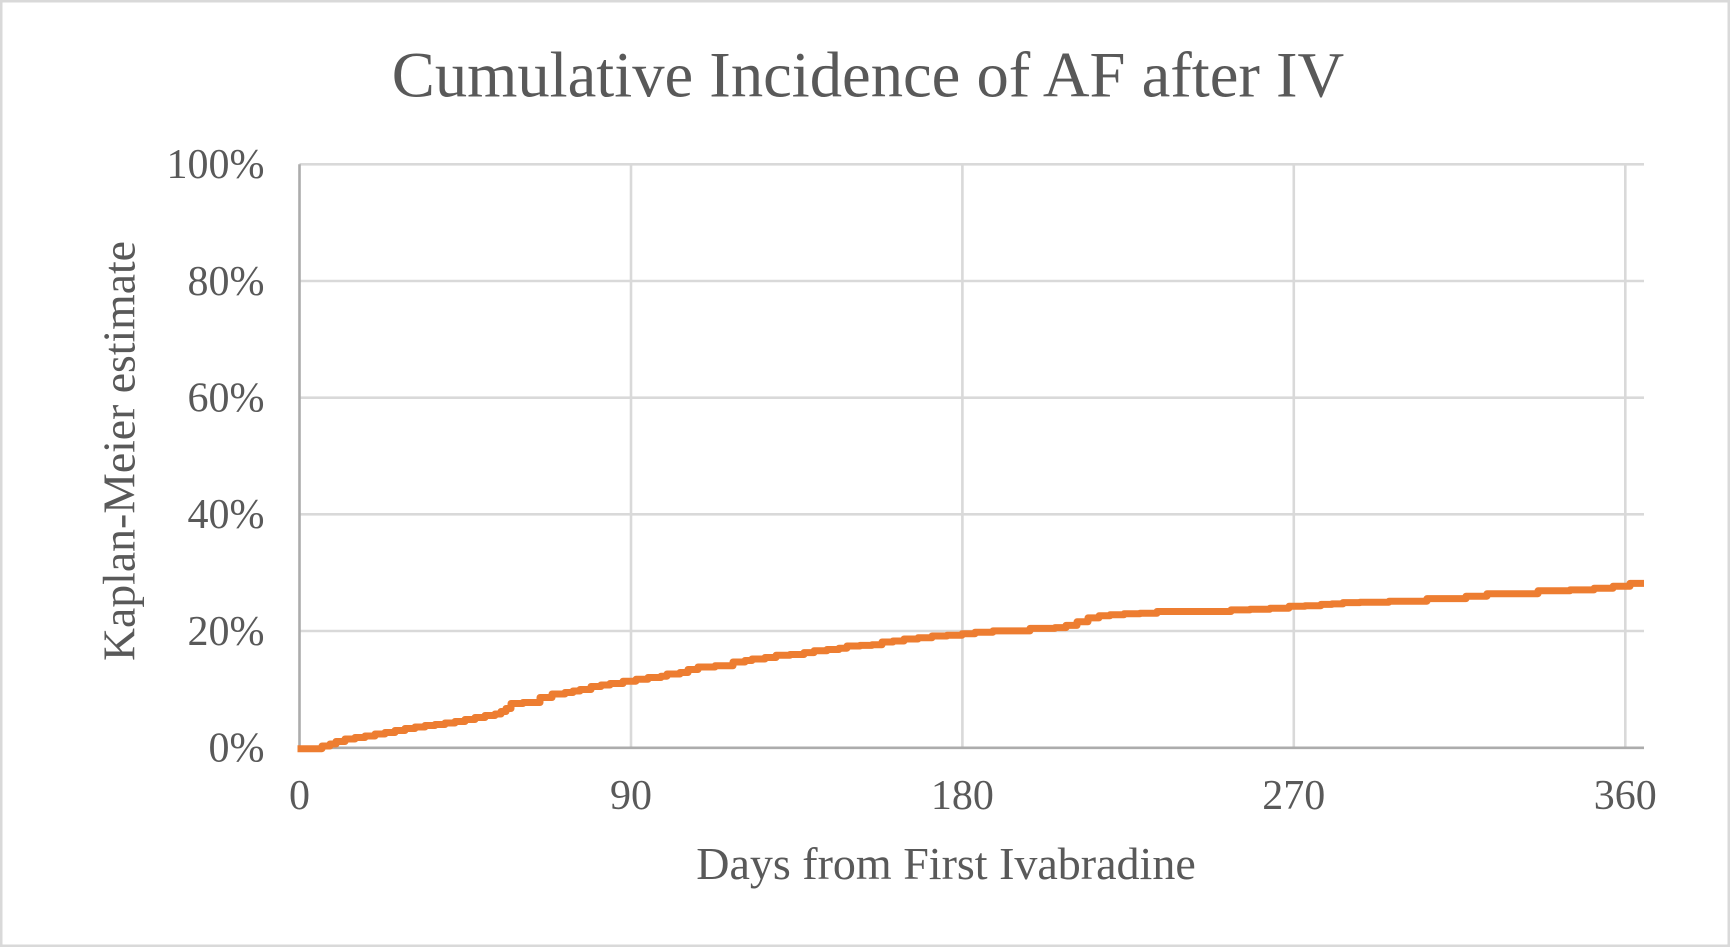 The height and width of the screenshot is (947, 1730). Describe the element at coordinates (226, 515) in the screenshot. I see `svg-text: 40%` at that location.